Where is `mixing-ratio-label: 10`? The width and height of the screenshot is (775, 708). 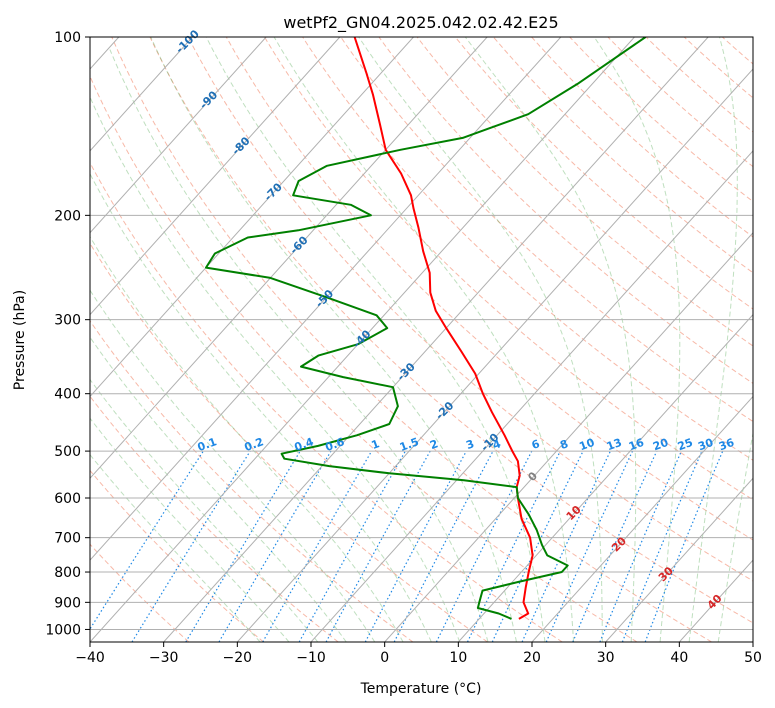 mixing-ratio-label: 10 is located at coordinates (587, 445).